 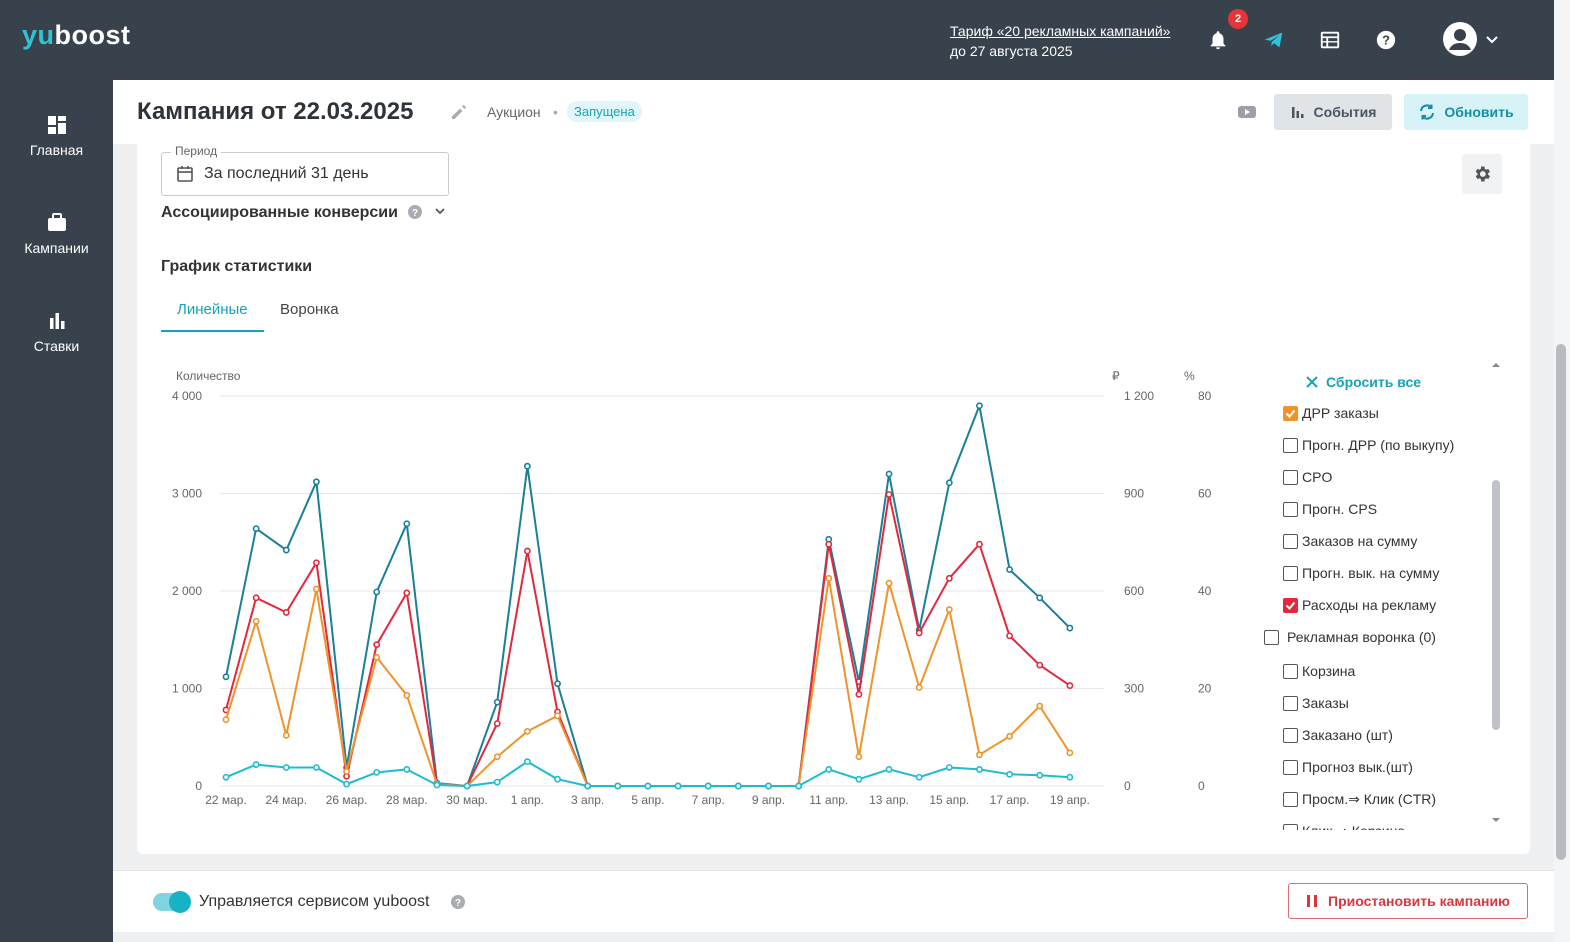 What do you see at coordinates (1361, 573) in the screenshot?
I see `legend-option: Прогн. вык. на сумму` at bounding box center [1361, 573].